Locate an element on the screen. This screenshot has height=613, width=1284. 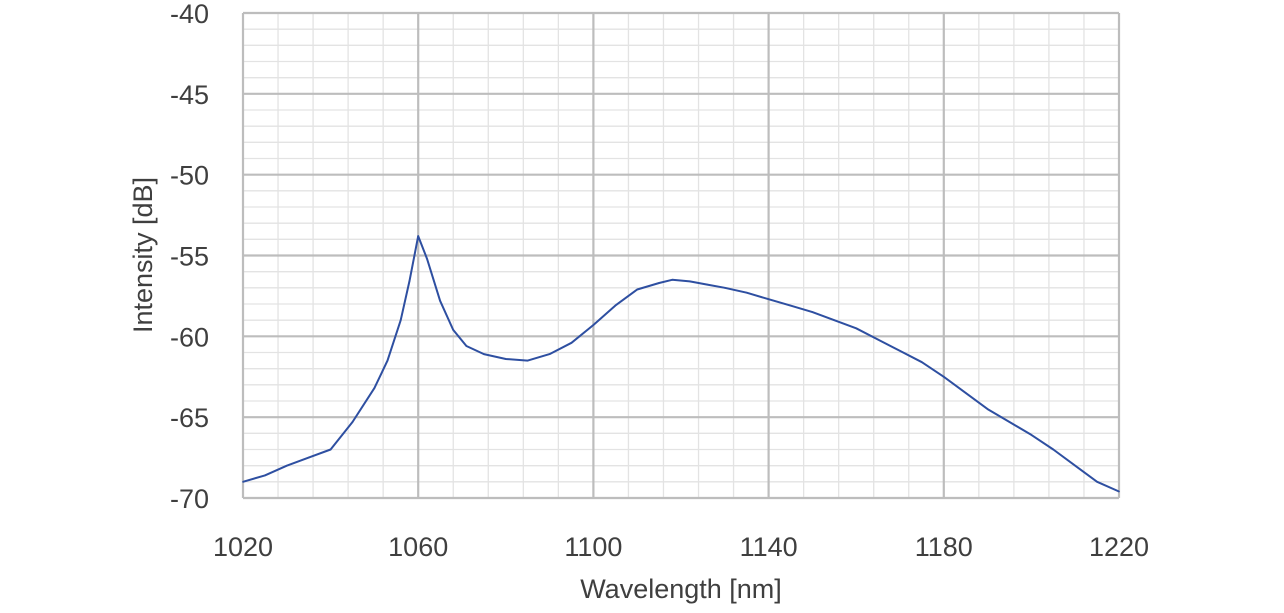
y-tick-label: -70 is located at coordinates (189, 499).